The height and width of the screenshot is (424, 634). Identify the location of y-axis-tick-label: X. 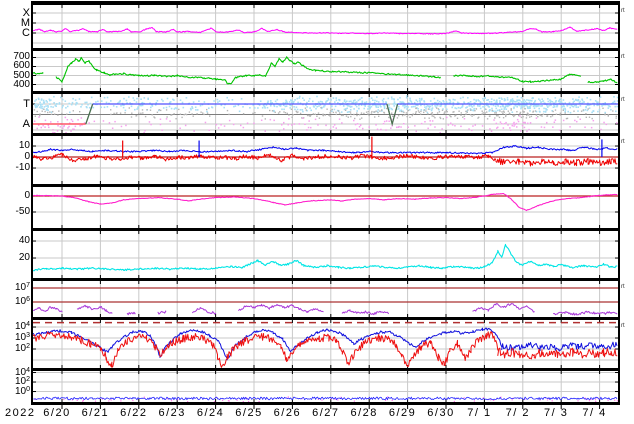
(26, 13).